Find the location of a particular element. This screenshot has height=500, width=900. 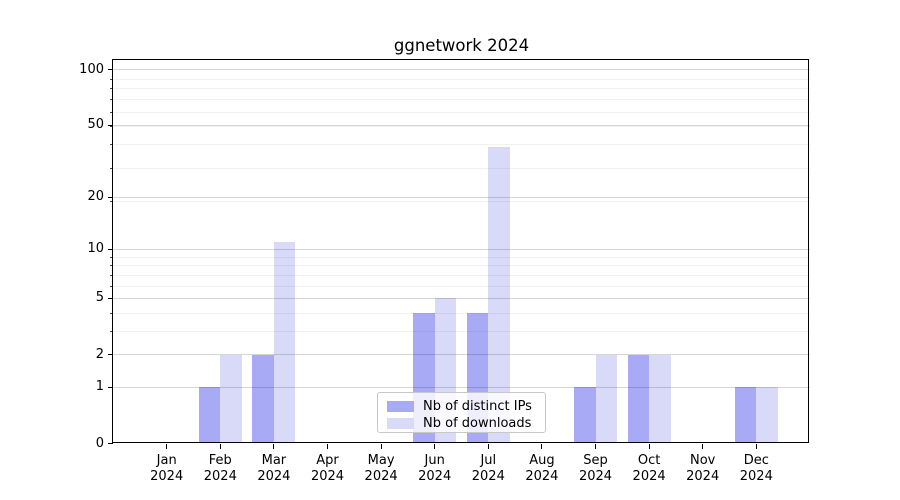

x-tick-nov is located at coordinates (703, 446).